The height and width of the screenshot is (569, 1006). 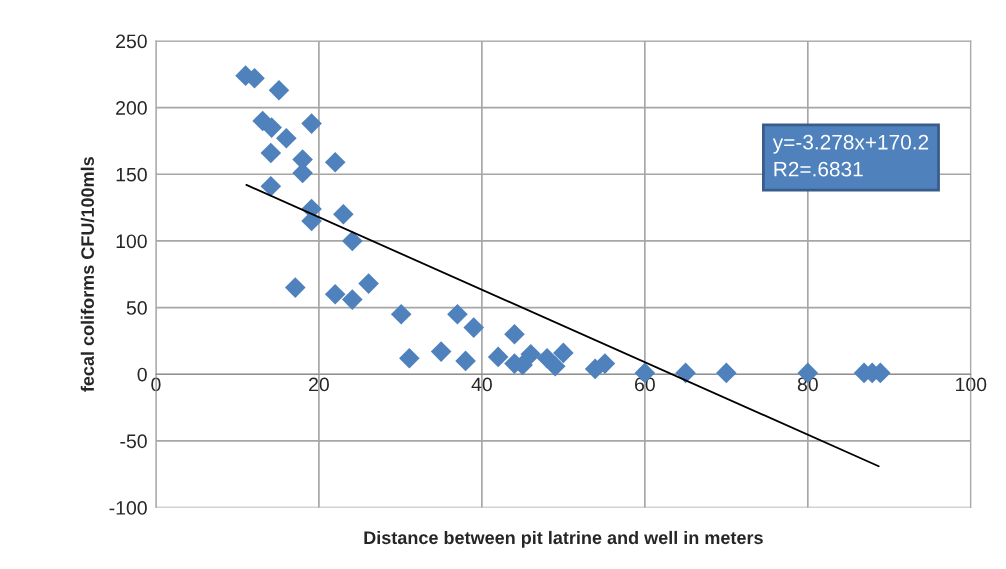 What do you see at coordinates (319, 384) in the screenshot?
I see `x-tick-label: 20` at bounding box center [319, 384].